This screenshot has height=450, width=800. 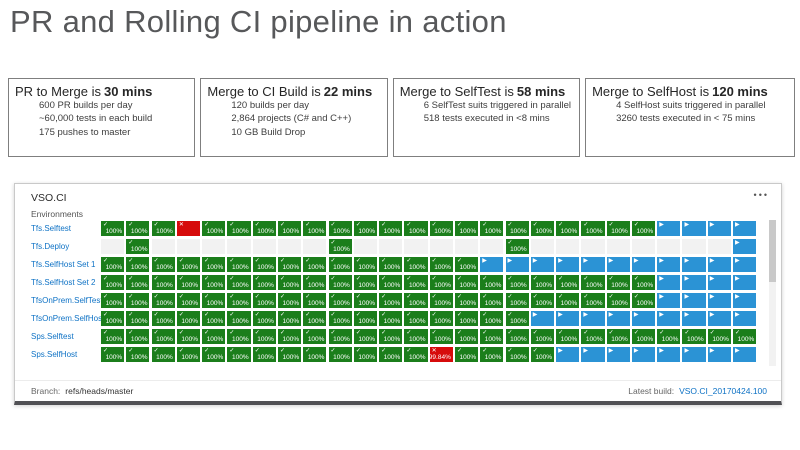 What do you see at coordinates (761, 195) in the screenshot?
I see `ellipsis-menu-icon: •••` at bounding box center [761, 195].